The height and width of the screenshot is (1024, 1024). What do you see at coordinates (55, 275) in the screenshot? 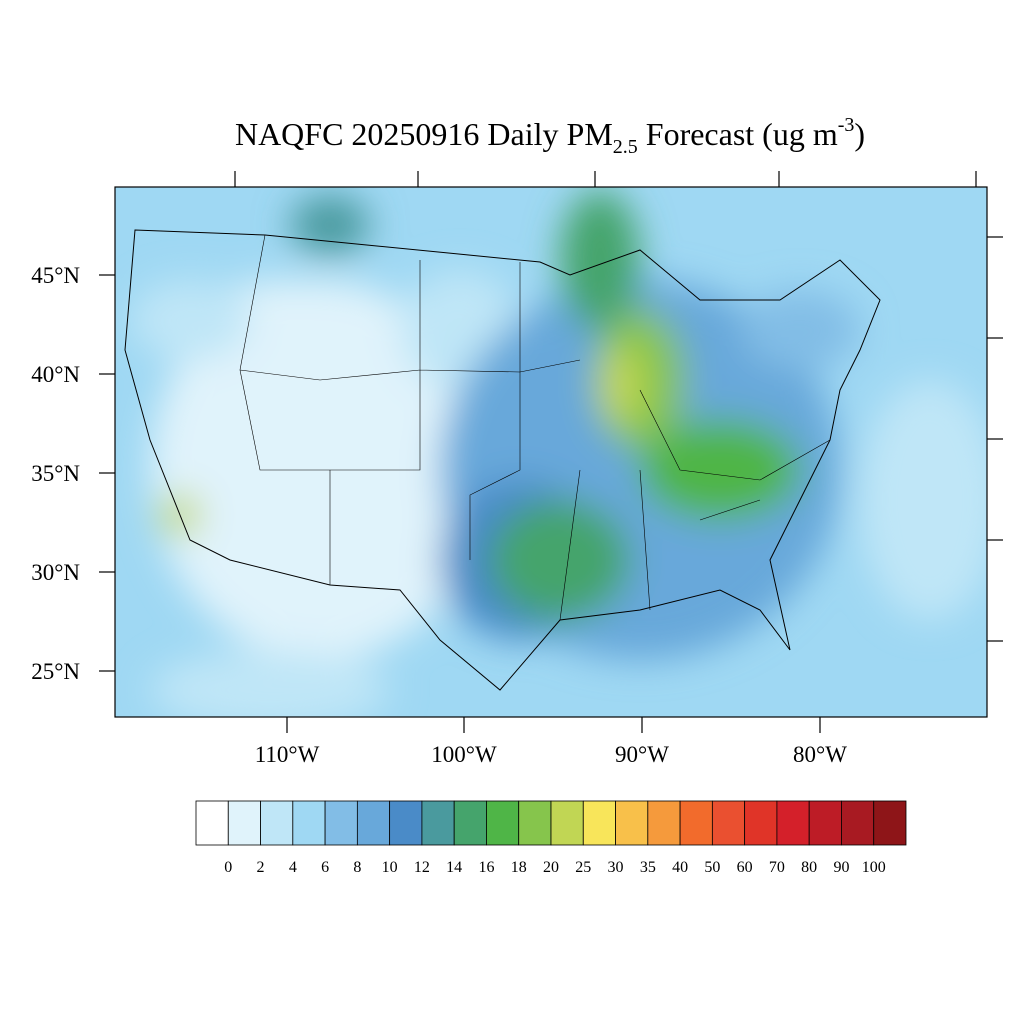
I see `lat-label: 45°N` at bounding box center [55, 275].